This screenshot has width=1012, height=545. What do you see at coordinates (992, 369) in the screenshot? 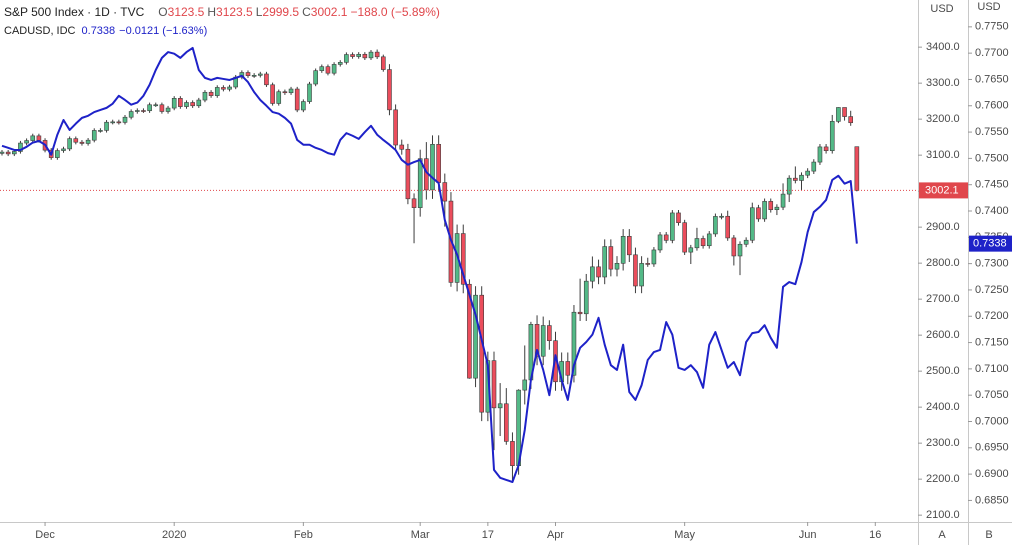
I see `y2-tick-label: 0.7100` at bounding box center [992, 369].